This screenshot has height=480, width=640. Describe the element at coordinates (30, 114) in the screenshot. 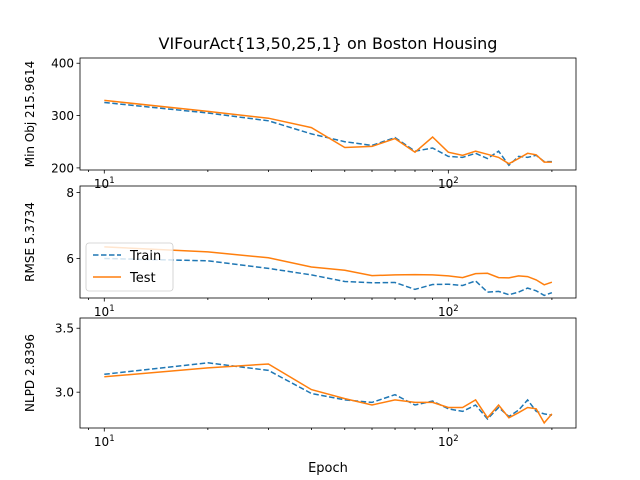

I see `y-axis-label: Min Obj 215.9614` at that location.